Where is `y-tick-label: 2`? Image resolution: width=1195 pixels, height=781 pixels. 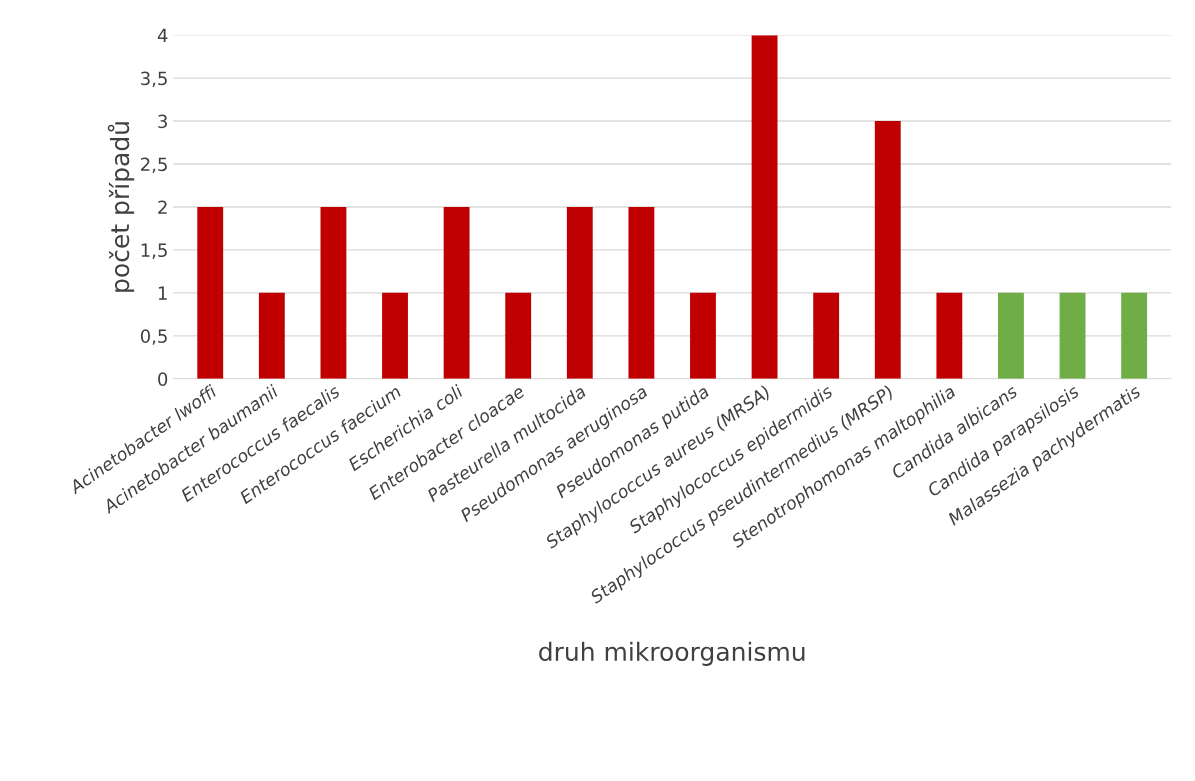 y-tick-label: 2 is located at coordinates (162, 207).